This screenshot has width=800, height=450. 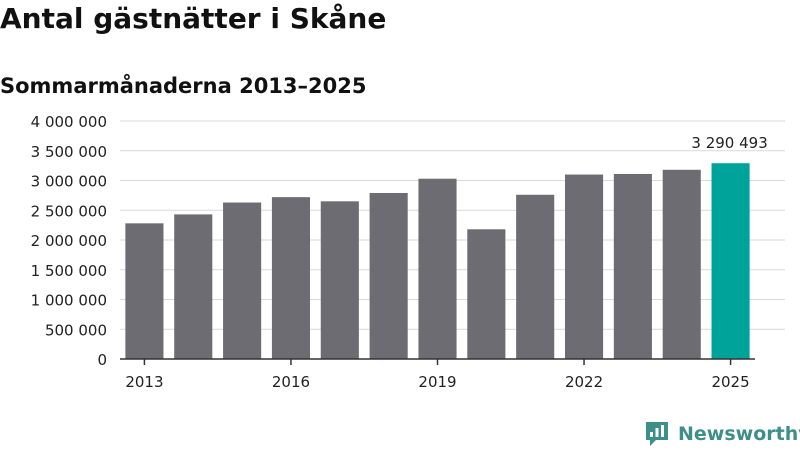 What do you see at coordinates (69, 211) in the screenshot?
I see `y-tick-label: 2 500 000` at bounding box center [69, 211].